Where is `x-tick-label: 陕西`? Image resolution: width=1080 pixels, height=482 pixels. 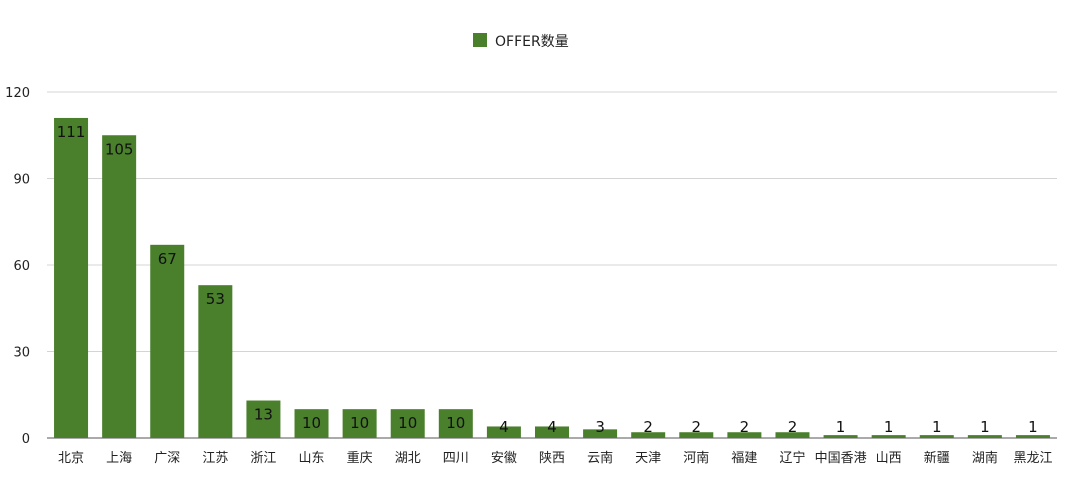 x-tick-label: 陕西 is located at coordinates (552, 458).